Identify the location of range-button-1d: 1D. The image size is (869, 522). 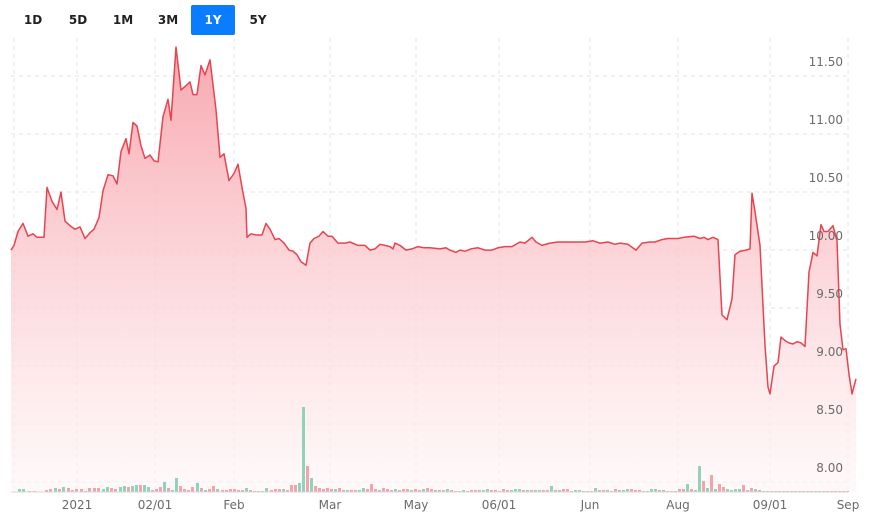
(33, 20).